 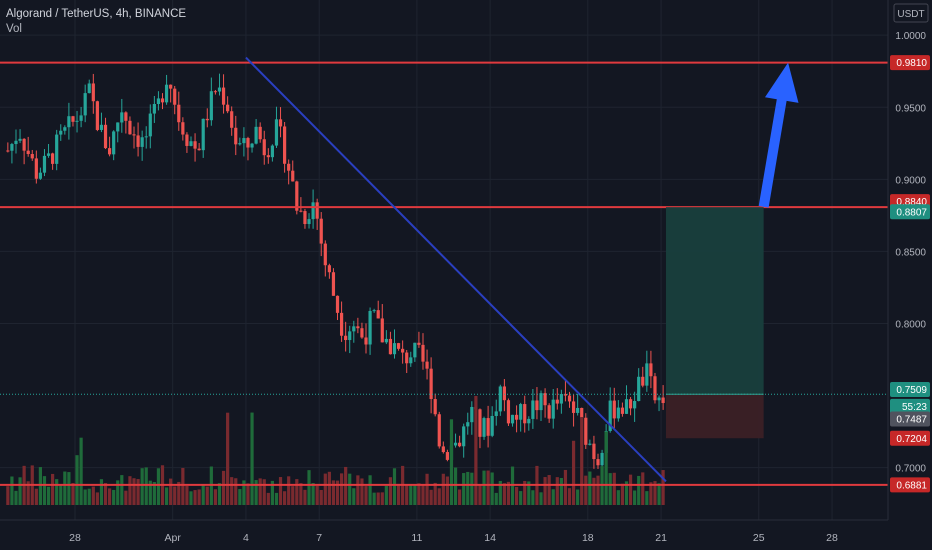 I want to click on currency-box, so click(x=911, y=13).